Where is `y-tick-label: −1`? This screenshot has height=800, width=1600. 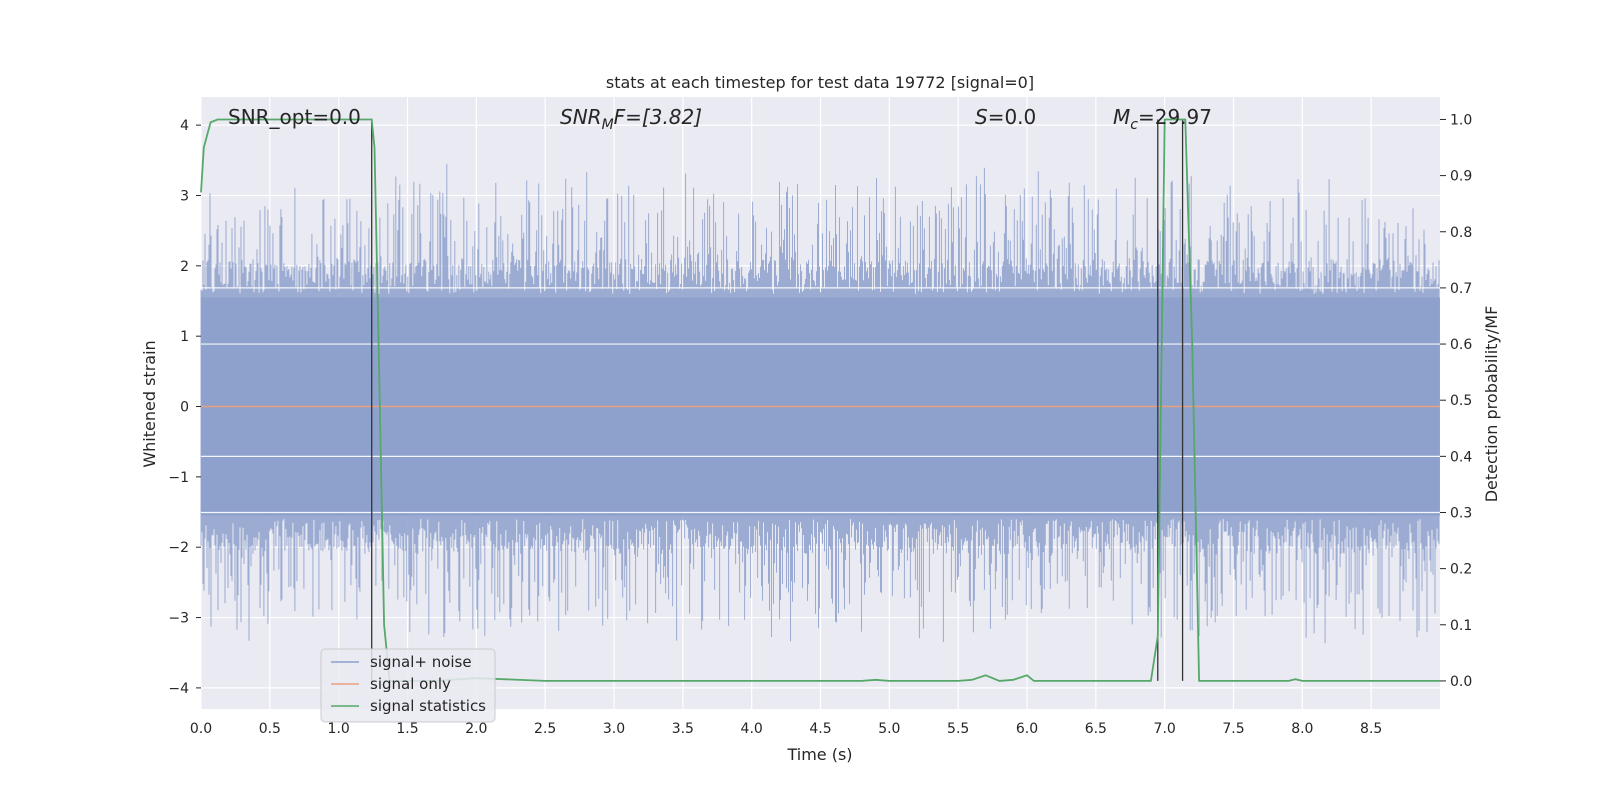
y-tick-label: −1 is located at coordinates (178, 478).